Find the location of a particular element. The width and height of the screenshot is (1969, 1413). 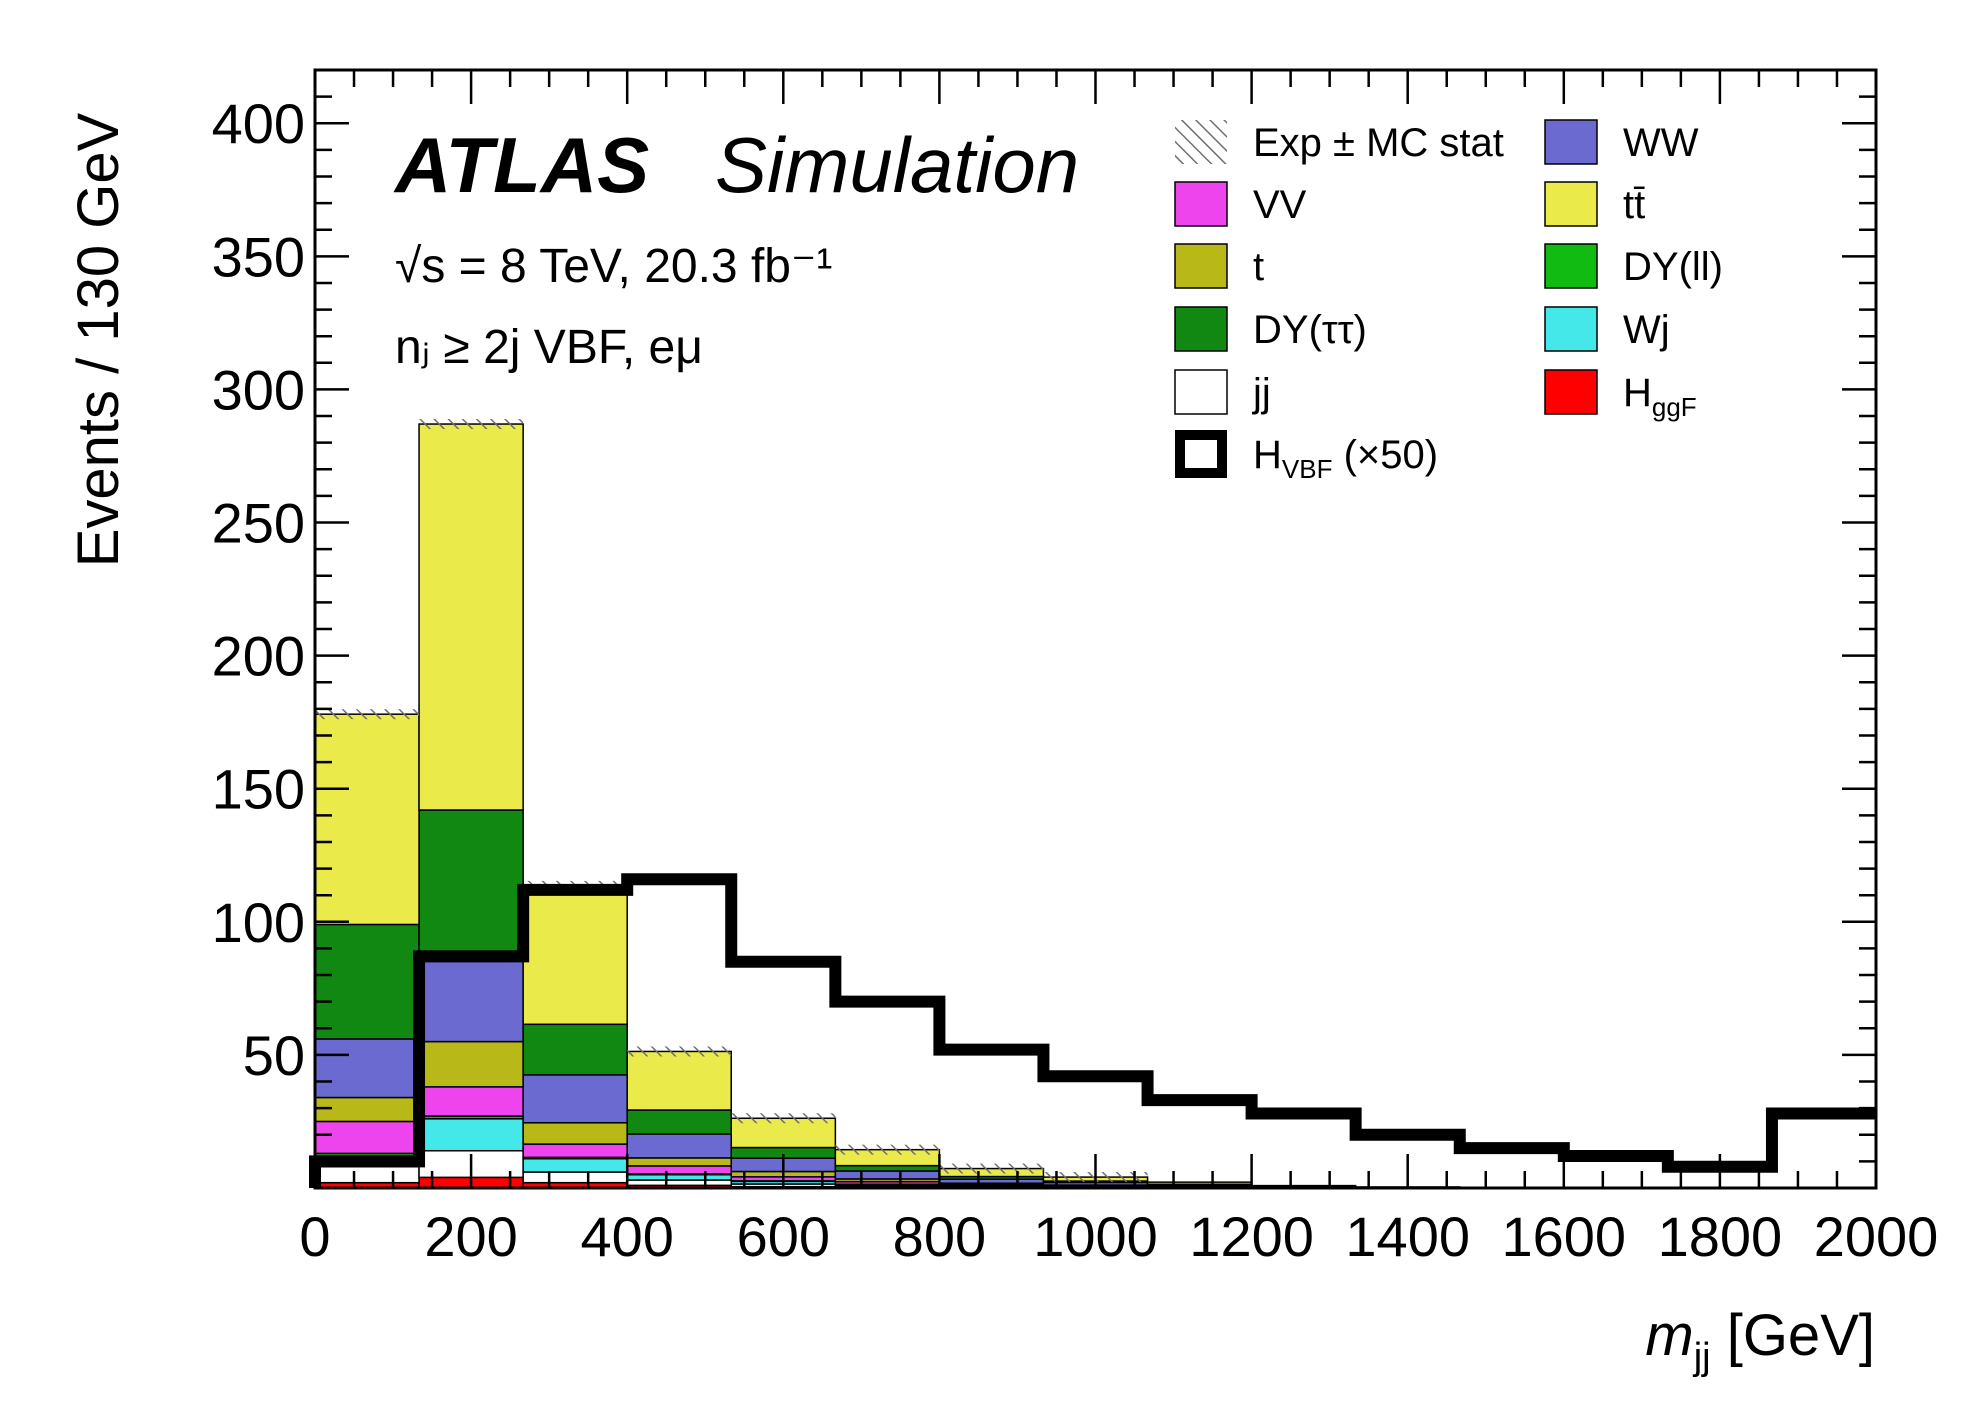

legend-HggF-swatch is located at coordinates (1571, 392).